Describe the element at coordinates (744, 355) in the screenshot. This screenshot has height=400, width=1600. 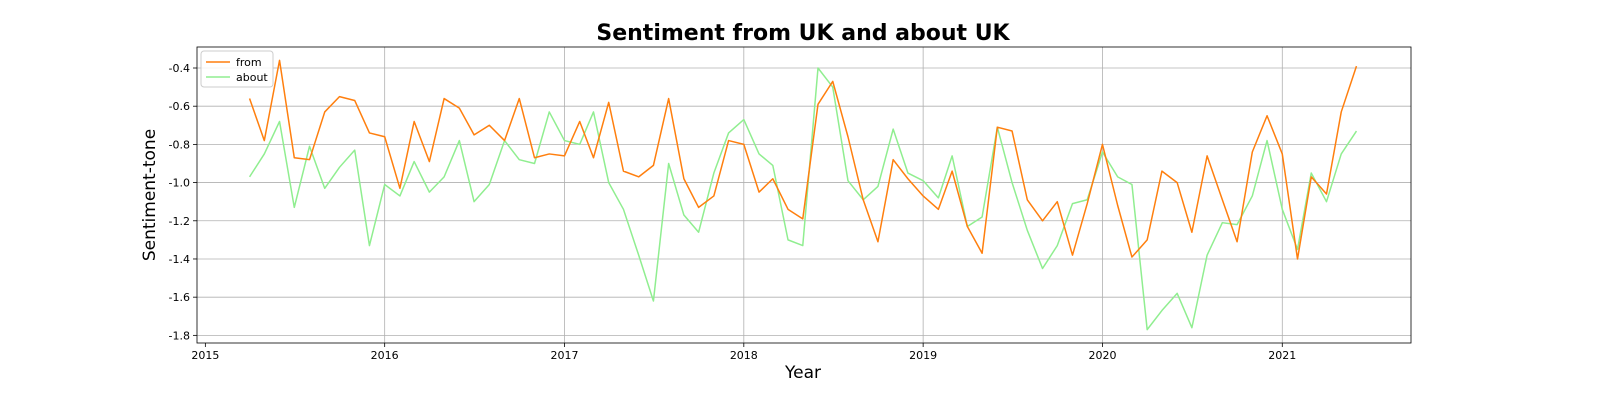
I see `x-tick-label-2018: 2018` at that location.